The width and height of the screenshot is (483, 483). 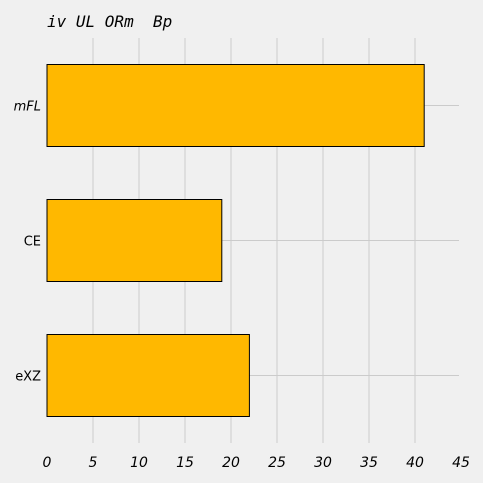 I want to click on x-tick-label: 25, so click(x=277, y=463).